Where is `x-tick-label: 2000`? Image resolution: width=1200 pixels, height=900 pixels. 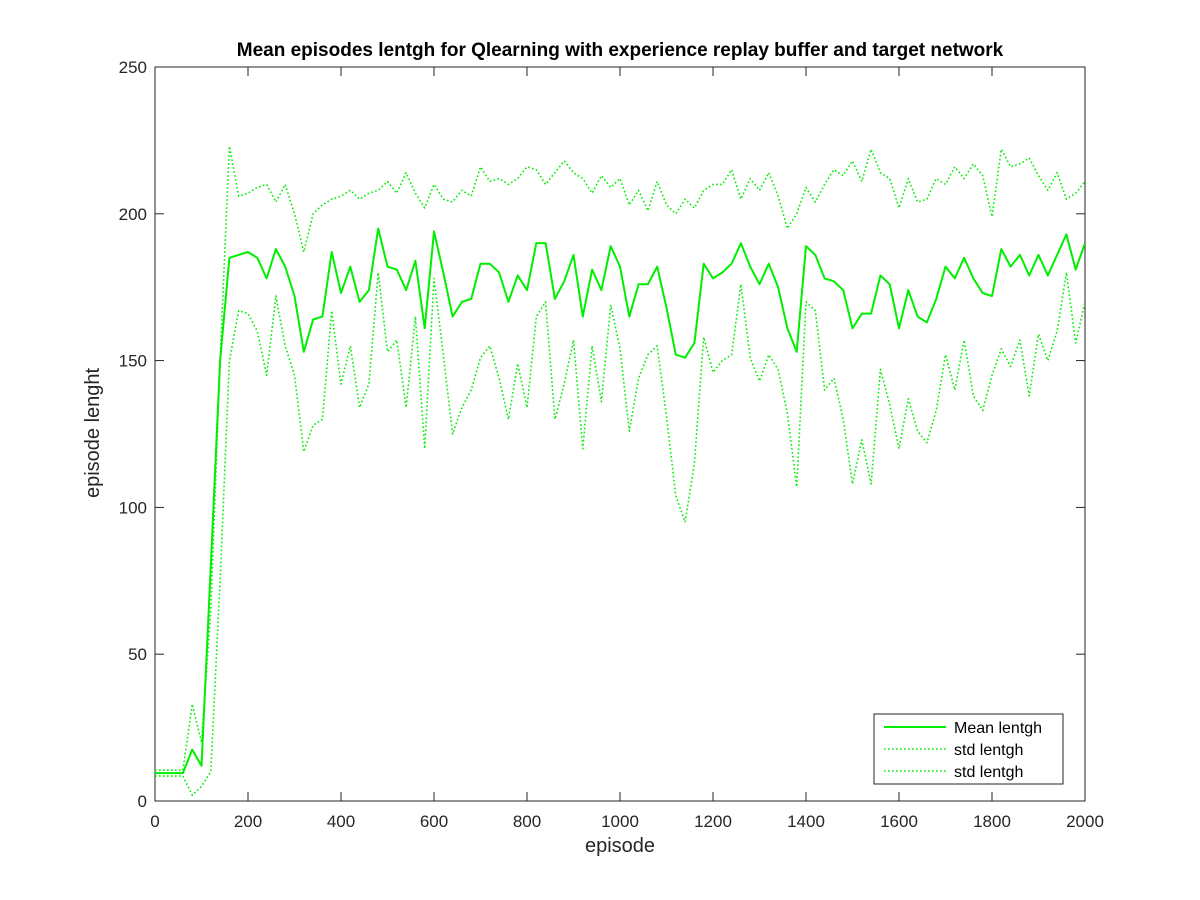
x-tick-label: 2000 is located at coordinates (1085, 821).